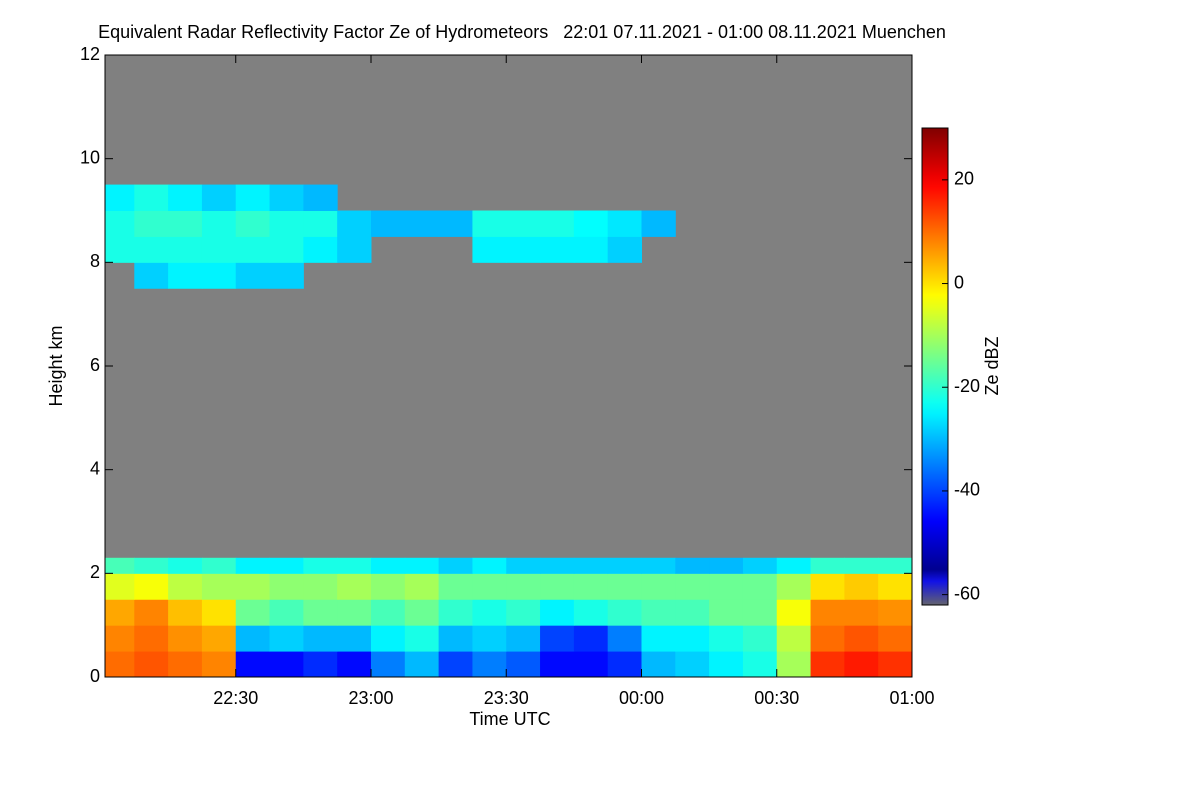 The height and width of the screenshot is (805, 1200). What do you see at coordinates (95, 261) in the screenshot?
I see `y-tick-label: 8` at bounding box center [95, 261].